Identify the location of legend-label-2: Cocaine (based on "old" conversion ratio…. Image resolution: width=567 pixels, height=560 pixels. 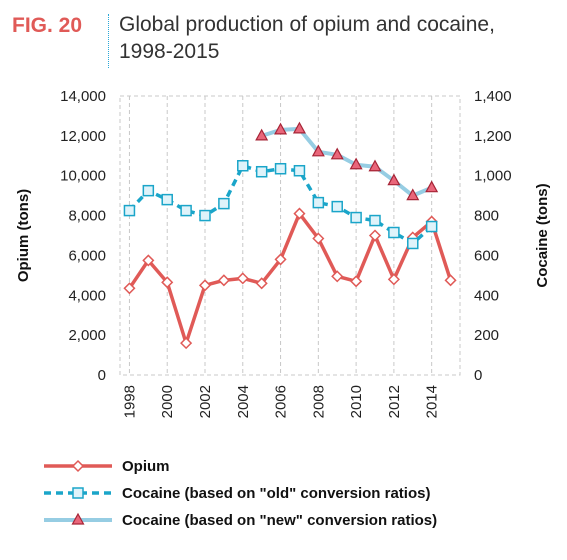
(276, 493).